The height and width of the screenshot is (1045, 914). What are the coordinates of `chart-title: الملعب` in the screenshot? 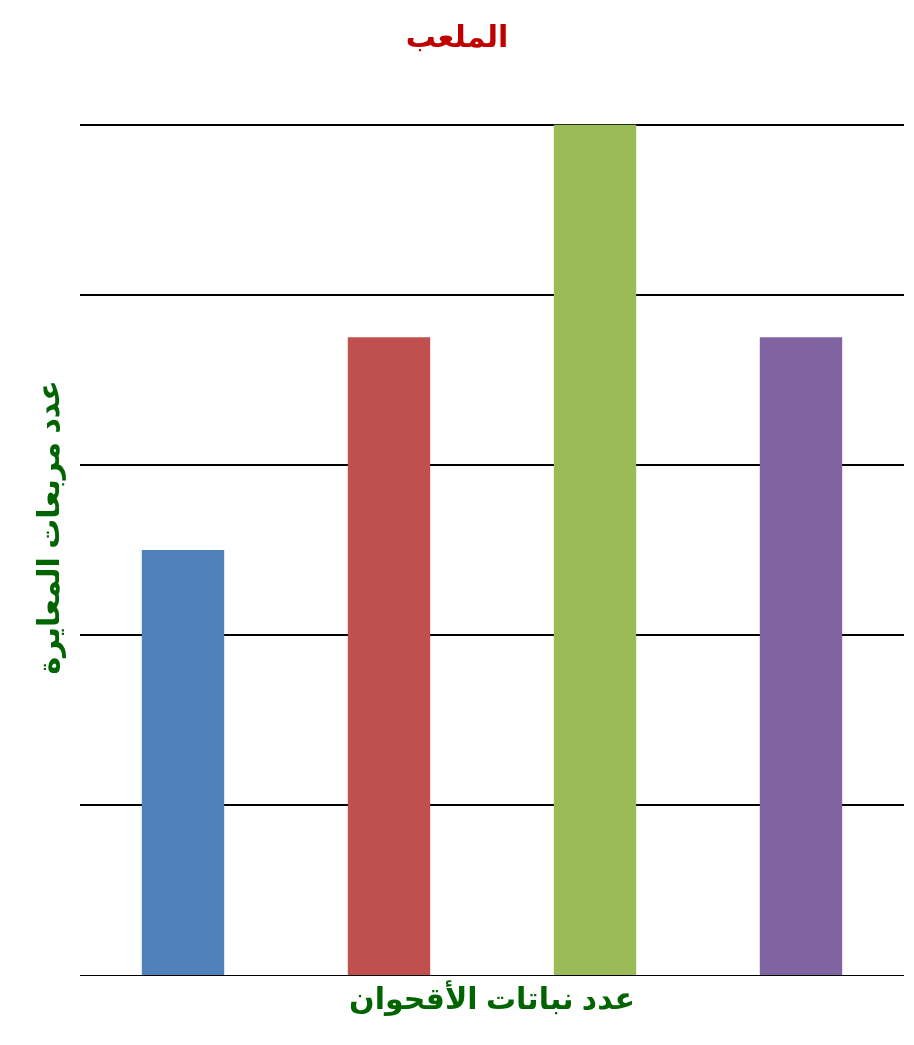 It's located at (457, 37).